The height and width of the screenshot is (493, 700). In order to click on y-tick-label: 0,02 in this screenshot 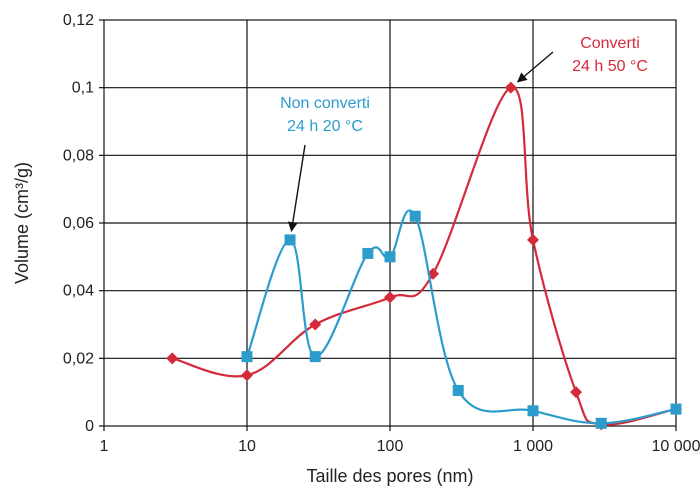, I will do `click(78, 358)`.